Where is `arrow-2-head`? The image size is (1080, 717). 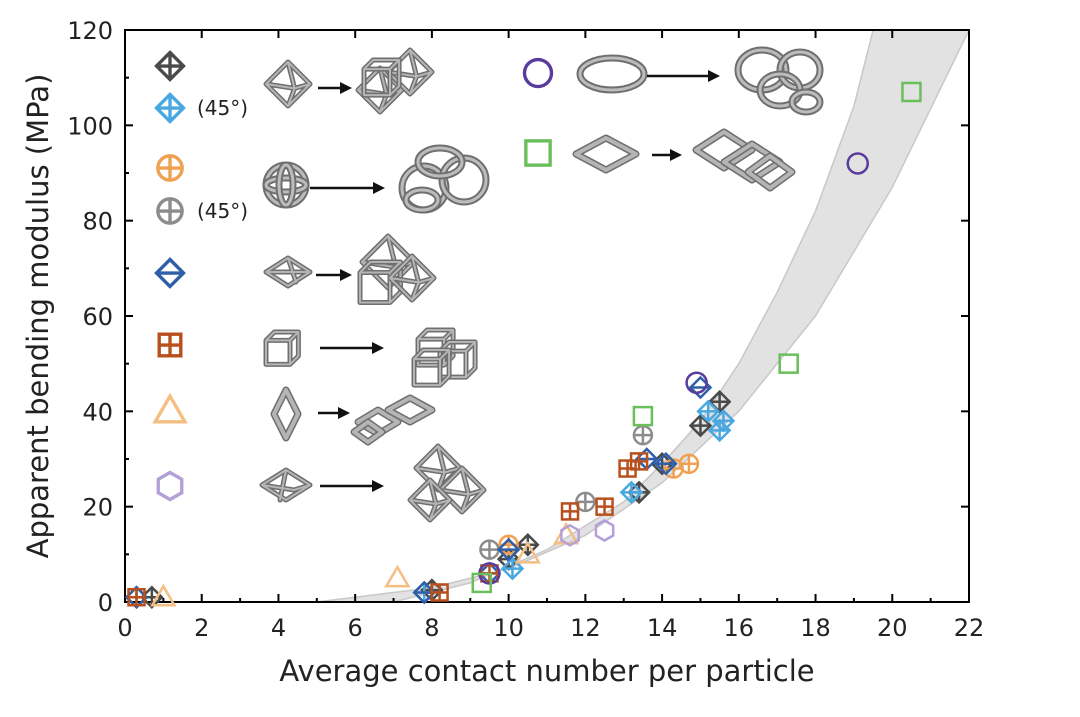
arrow-2-head is located at coordinates (379, 188).